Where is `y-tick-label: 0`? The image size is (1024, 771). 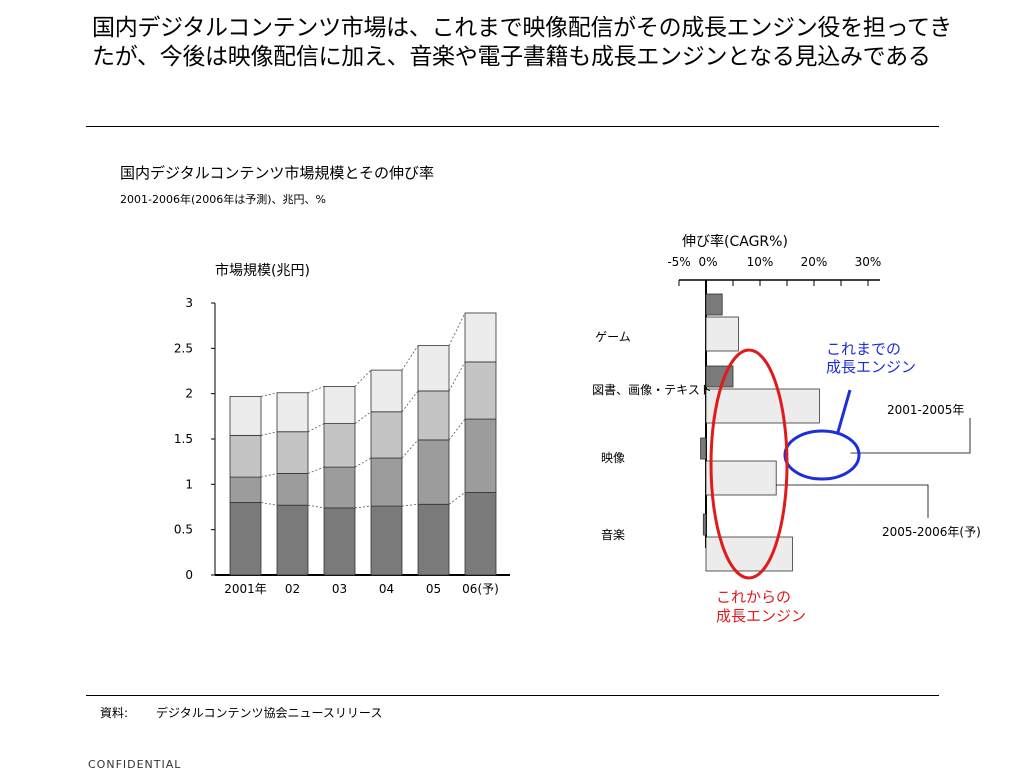 y-tick-label: 0 is located at coordinates (189, 575).